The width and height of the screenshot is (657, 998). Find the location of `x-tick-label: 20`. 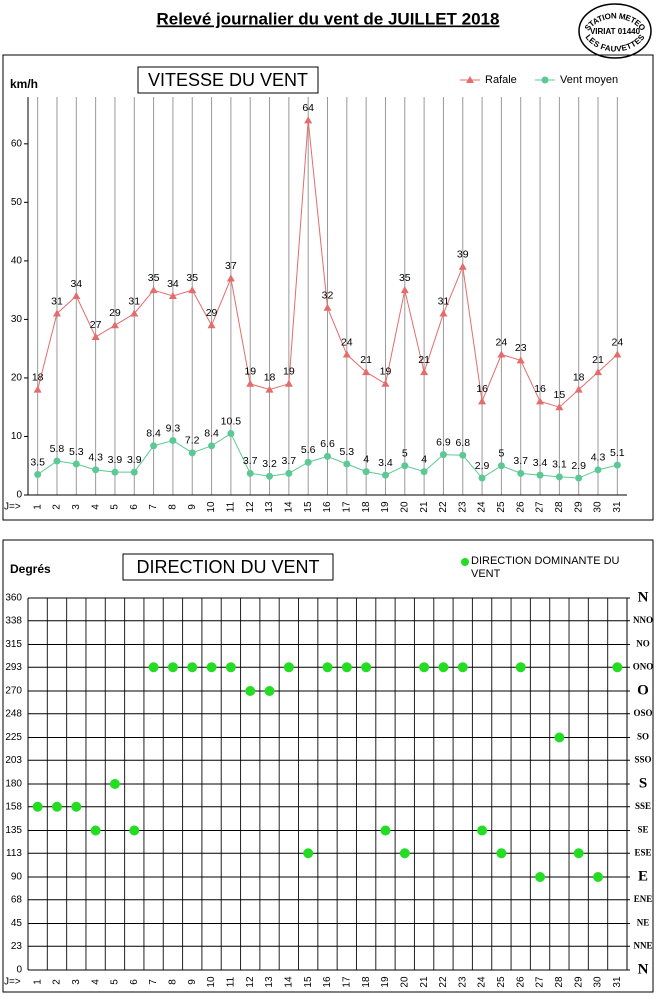

x-tick-label: 20 is located at coordinates (404, 507).